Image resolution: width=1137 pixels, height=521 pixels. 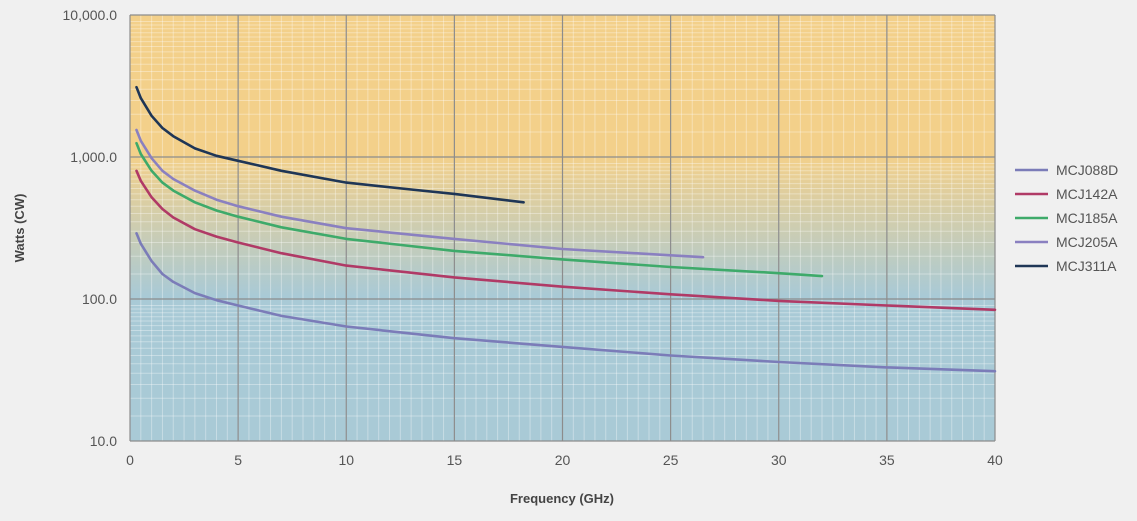 I want to click on x-tick-label: 20, so click(x=563, y=460).